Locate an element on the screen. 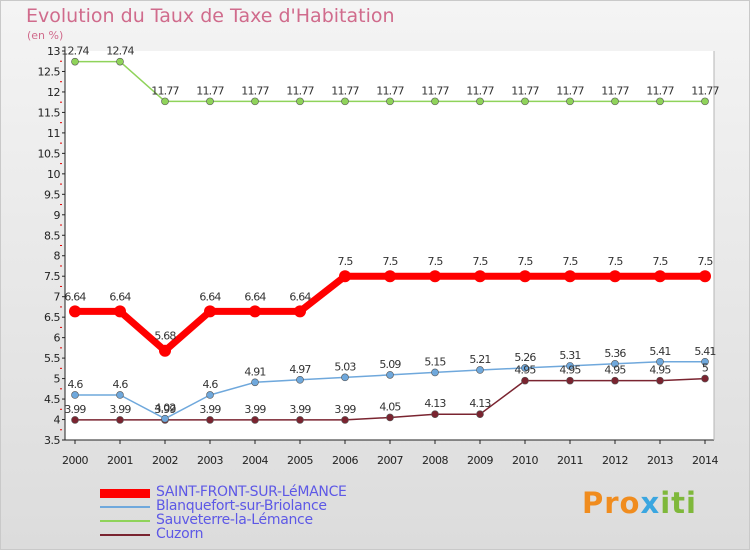 This screenshot has height=550, width=750. data-label: 4.91 is located at coordinates (254, 371).